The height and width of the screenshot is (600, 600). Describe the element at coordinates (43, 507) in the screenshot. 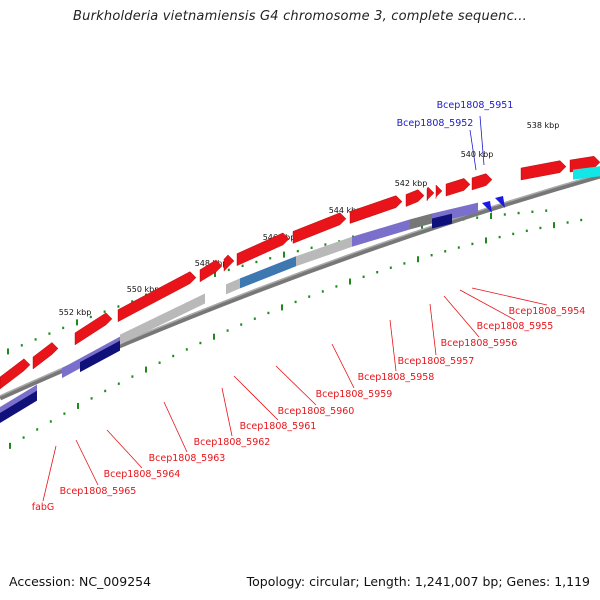

I see `gene-label: fabG` at that location.